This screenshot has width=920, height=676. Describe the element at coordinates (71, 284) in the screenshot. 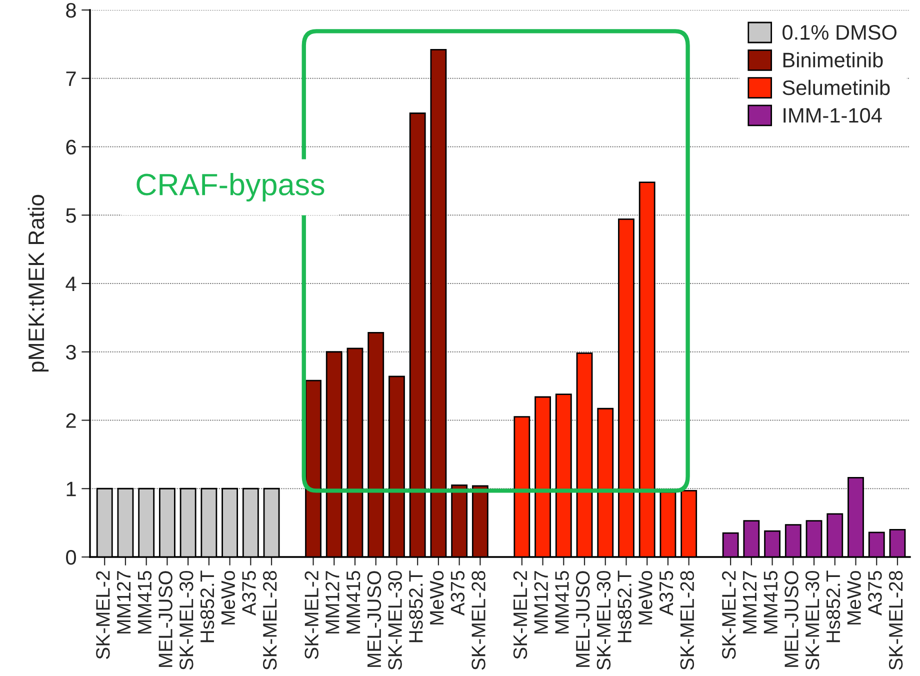

I see `y-tick-label: 4` at that location.